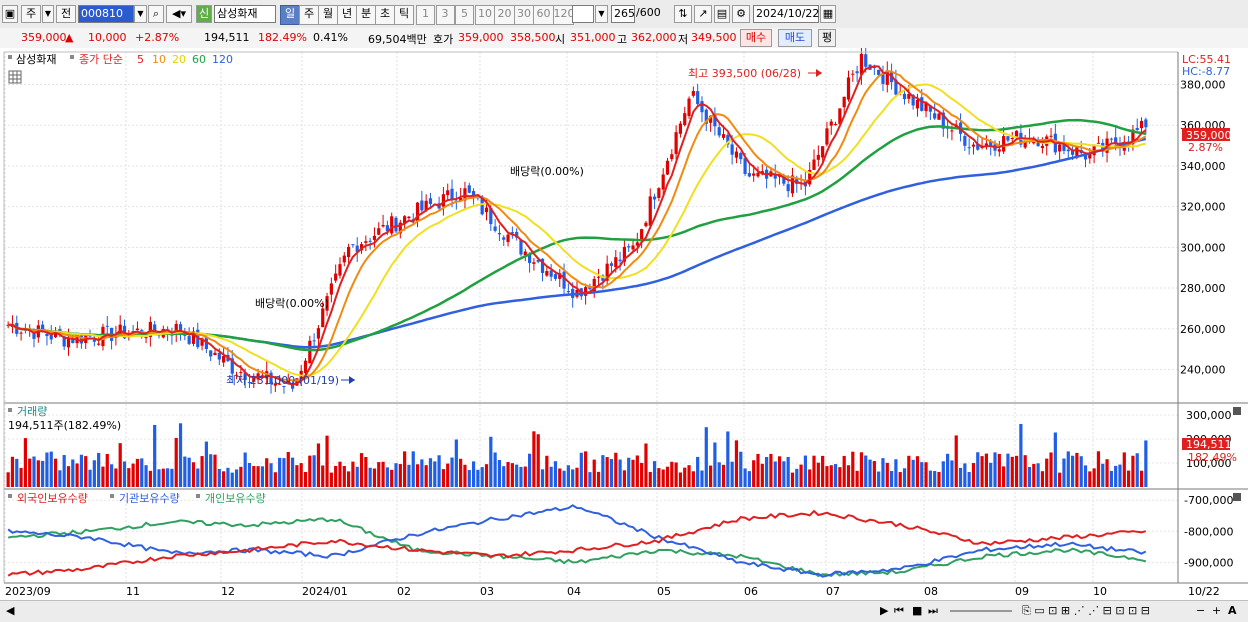 Image resolution: width=1248 pixels, height=622 pixels. Describe the element at coordinates (795, 38) in the screenshot. I see `sell-button: 매도` at that location.